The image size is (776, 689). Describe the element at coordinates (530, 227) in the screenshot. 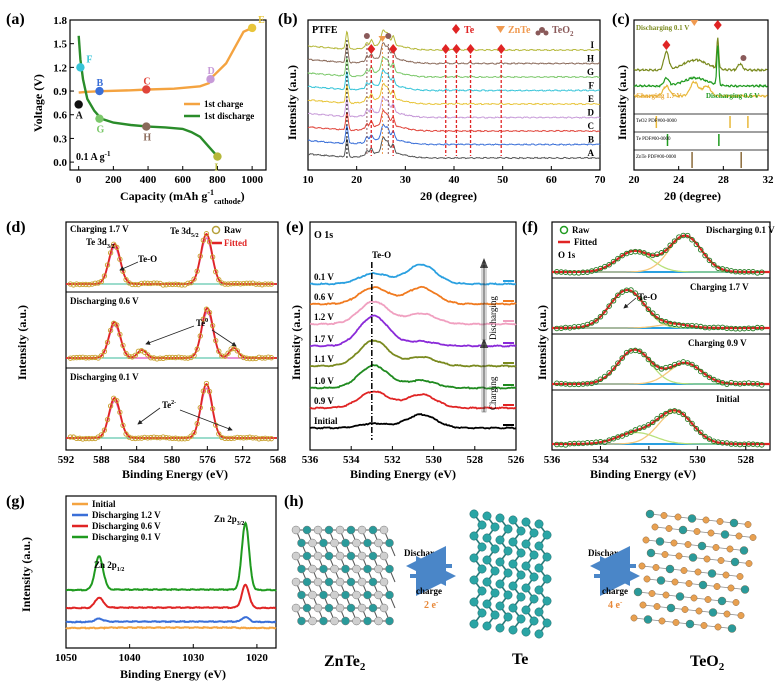

I see `panel-f-label: (f)` at that location.